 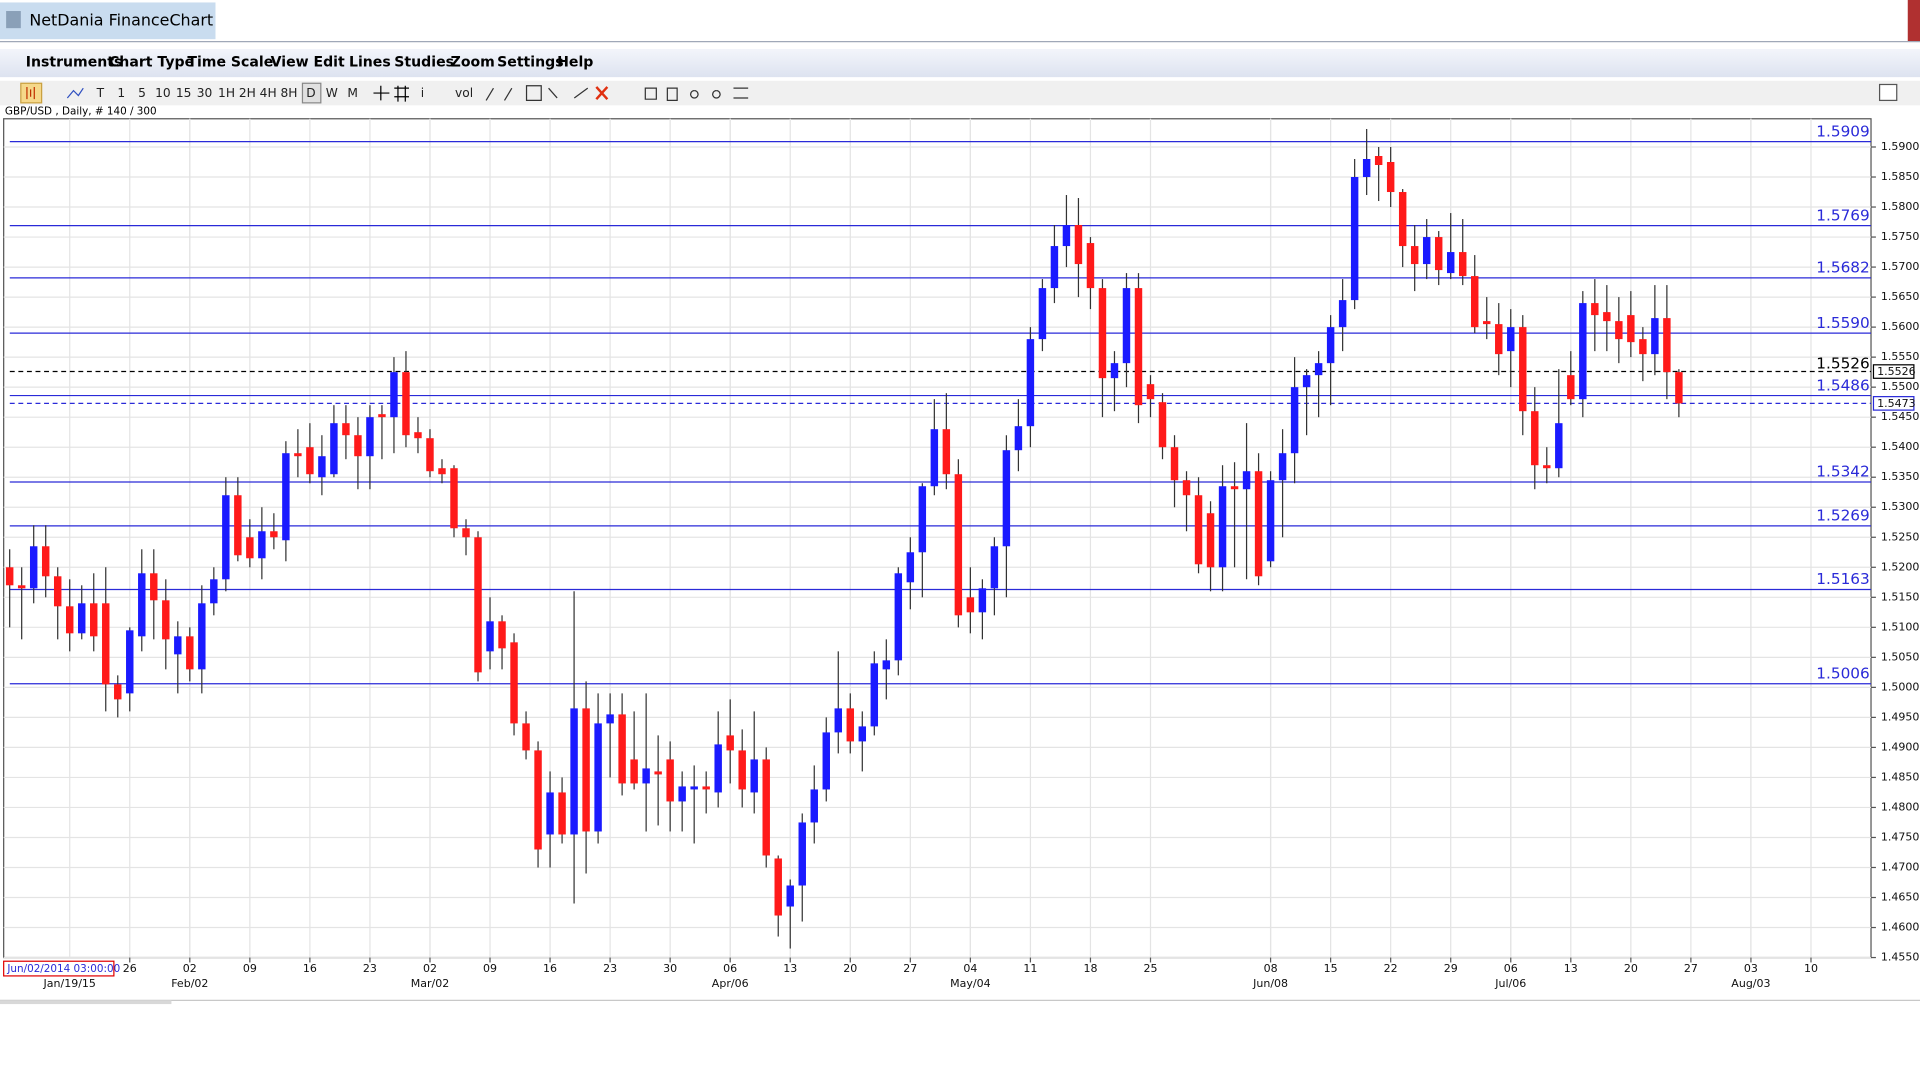 What do you see at coordinates (13, 20) in the screenshot?
I see `app-icon` at bounding box center [13, 20].